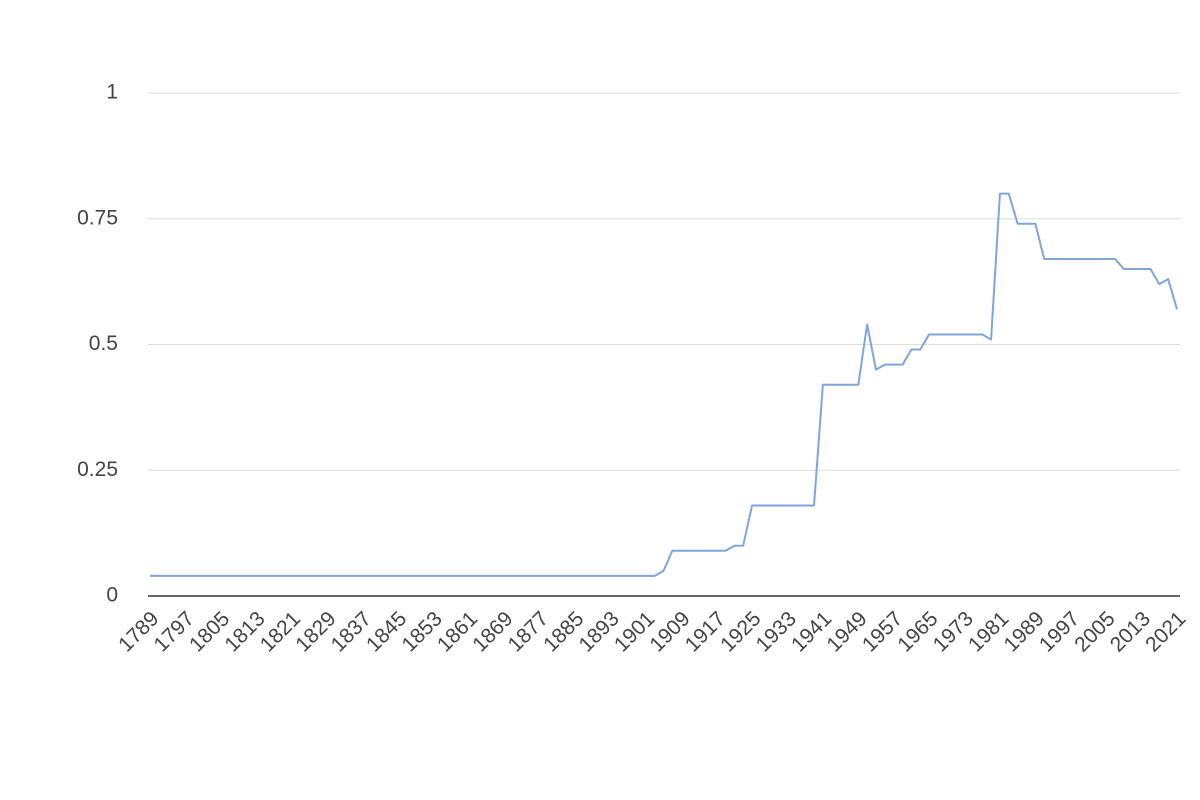  I want to click on x-tick-label: 1909, so click(669, 631).